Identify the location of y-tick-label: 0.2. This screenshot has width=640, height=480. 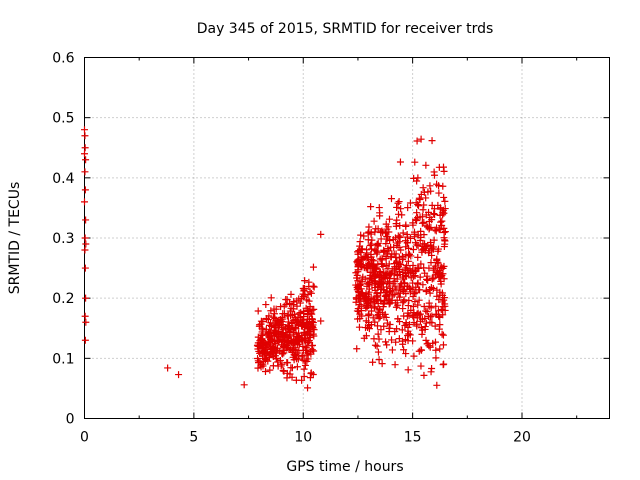
(63, 299).